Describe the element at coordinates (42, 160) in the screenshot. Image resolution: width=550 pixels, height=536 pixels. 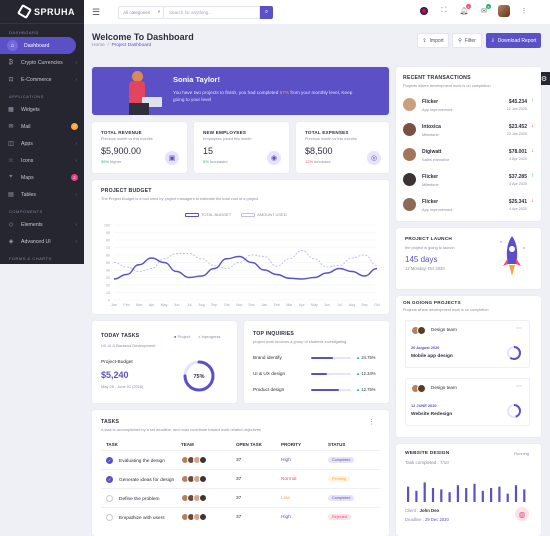
I see `sidebar-item-icons: ☆ Icons ›` at that location.